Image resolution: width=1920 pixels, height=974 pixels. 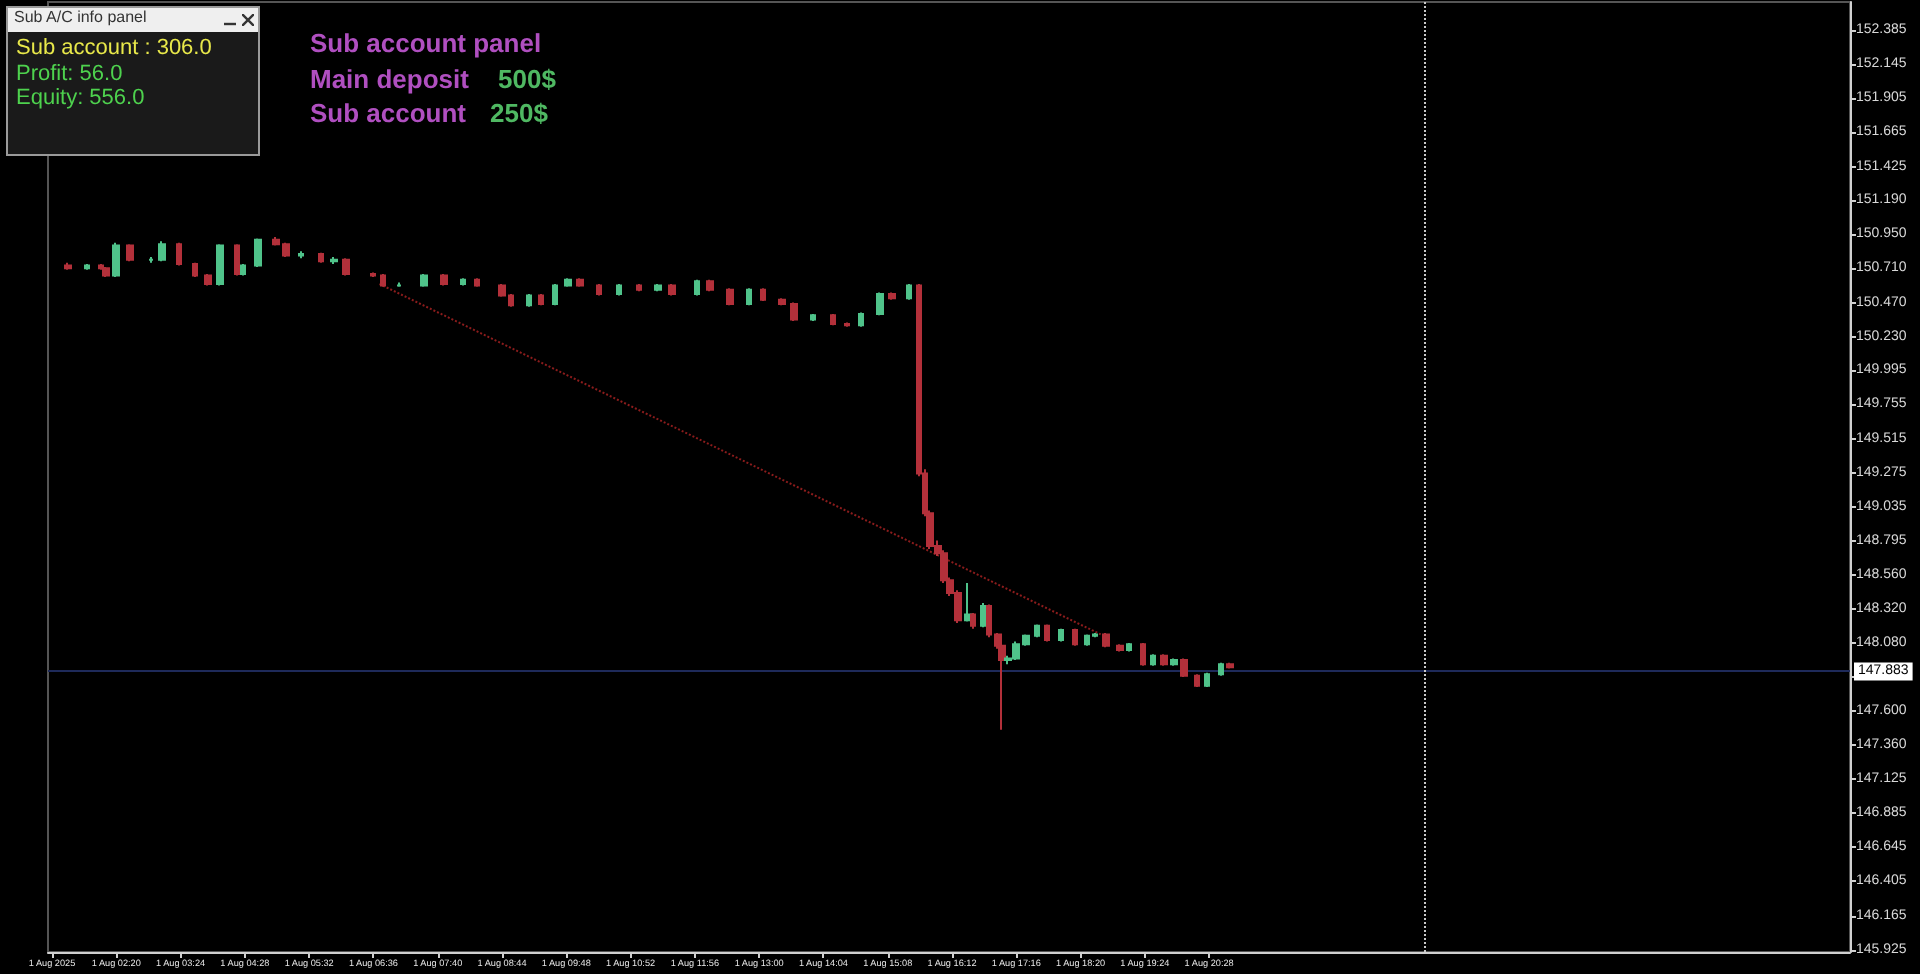 I want to click on annotation: Sub account panel, so click(x=426, y=43).